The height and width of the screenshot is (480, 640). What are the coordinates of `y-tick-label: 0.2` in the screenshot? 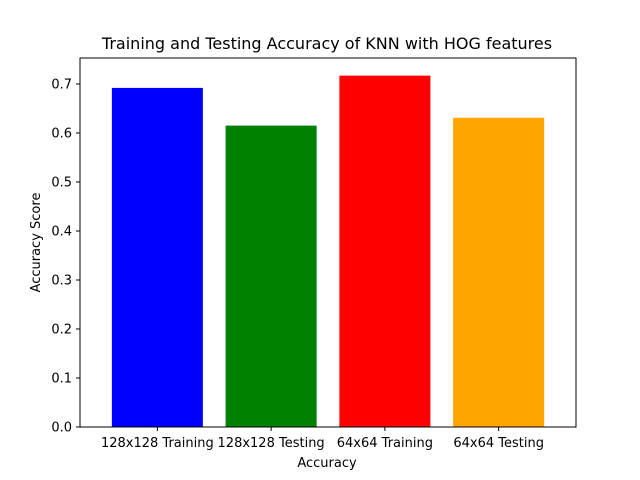 It's located at (61, 329).